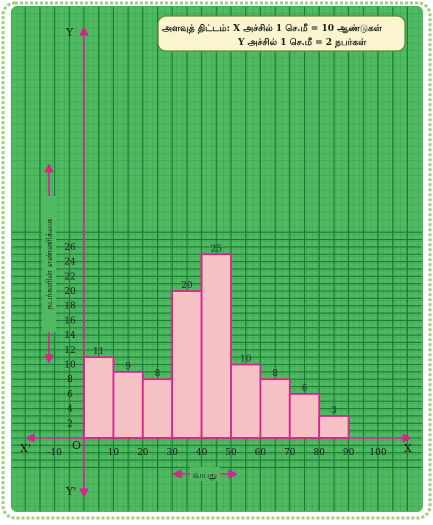  What do you see at coordinates (231, 453) in the screenshot?
I see `x-tick-label: 50` at bounding box center [231, 453].